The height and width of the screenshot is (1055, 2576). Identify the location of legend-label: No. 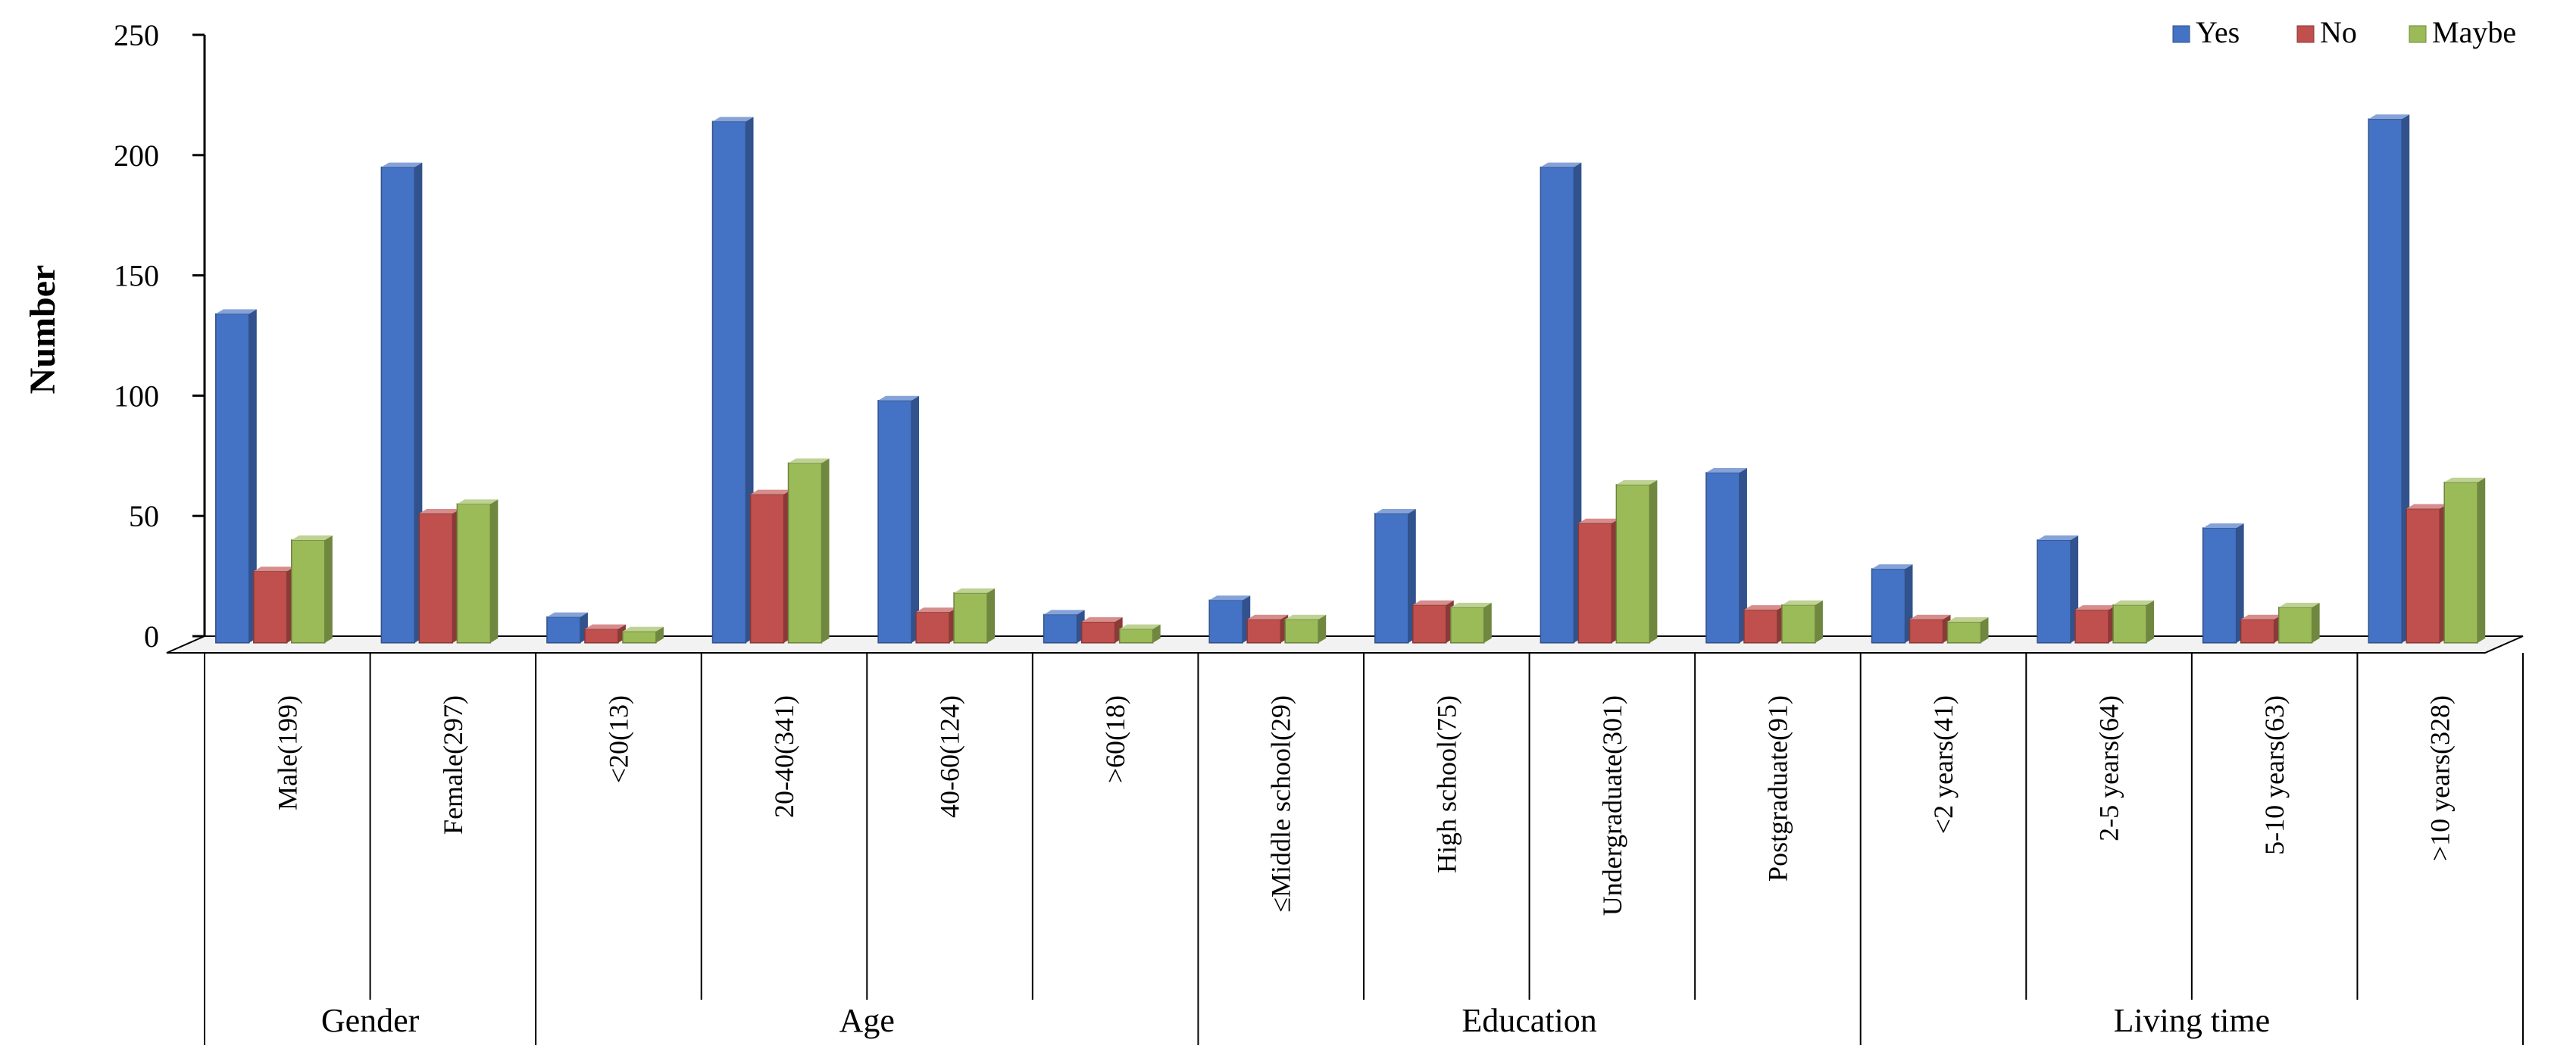
(2339, 32).